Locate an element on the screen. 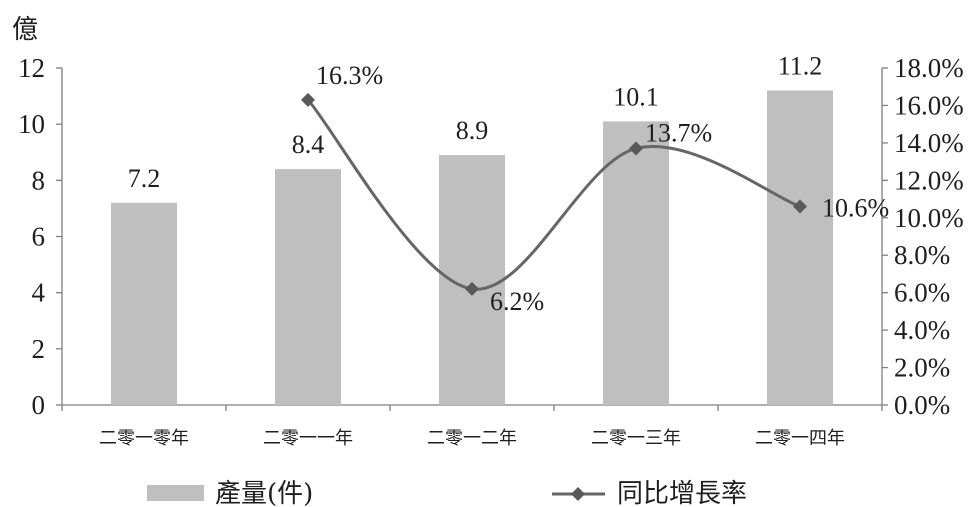 Image resolution: width=977 pixels, height=507 pixels. right-y-axis-tick-label: 6.0% is located at coordinates (922, 293).